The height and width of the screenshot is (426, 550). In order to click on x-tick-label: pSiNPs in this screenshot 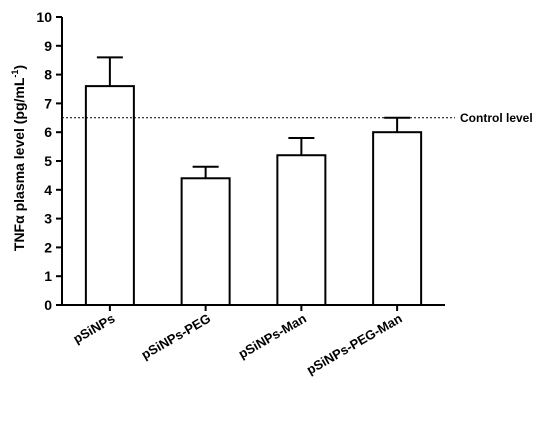, I will do `click(93, 329)`.